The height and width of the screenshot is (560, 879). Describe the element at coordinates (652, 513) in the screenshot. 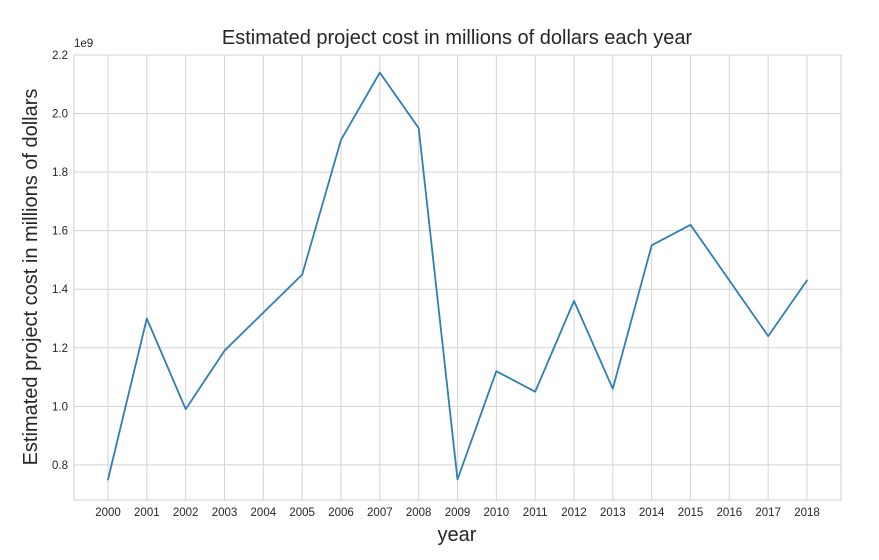

I see `x-tick-label: 2014` at that location.